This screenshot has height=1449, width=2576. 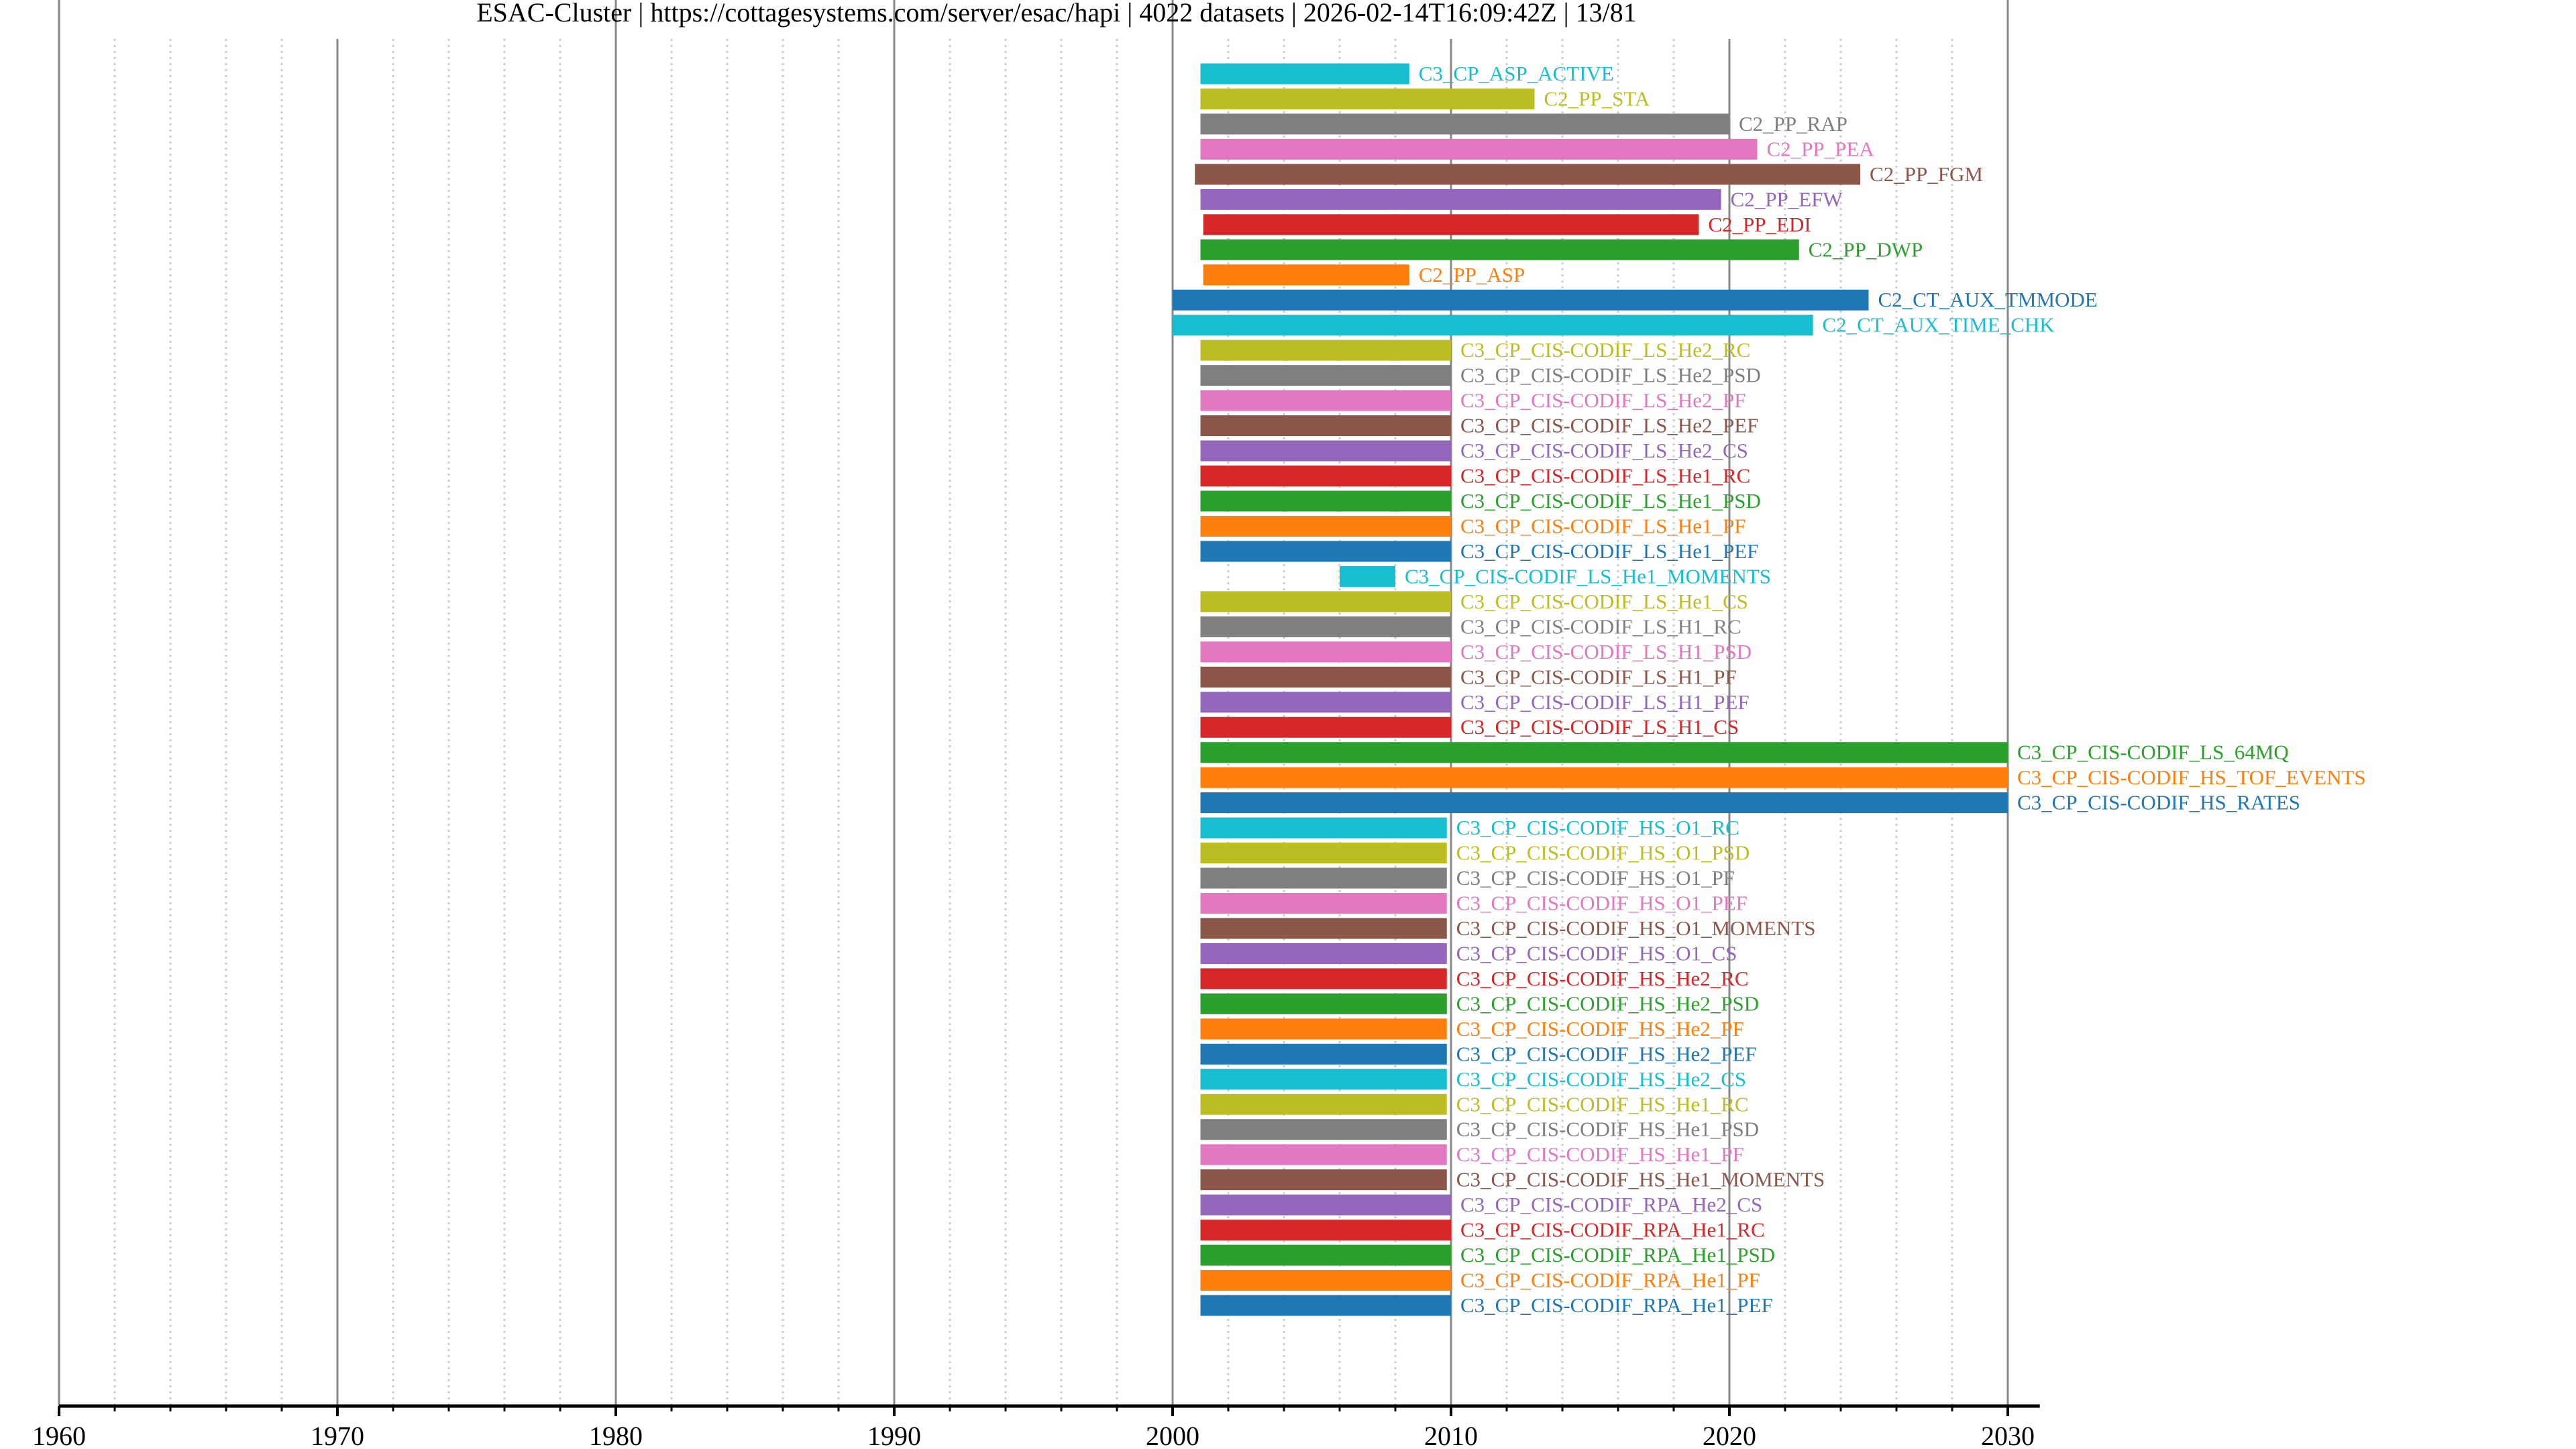 I want to click on bar-C3_CP_CIS-CODIF_LS_He1_PEF, so click(x=1326, y=551).